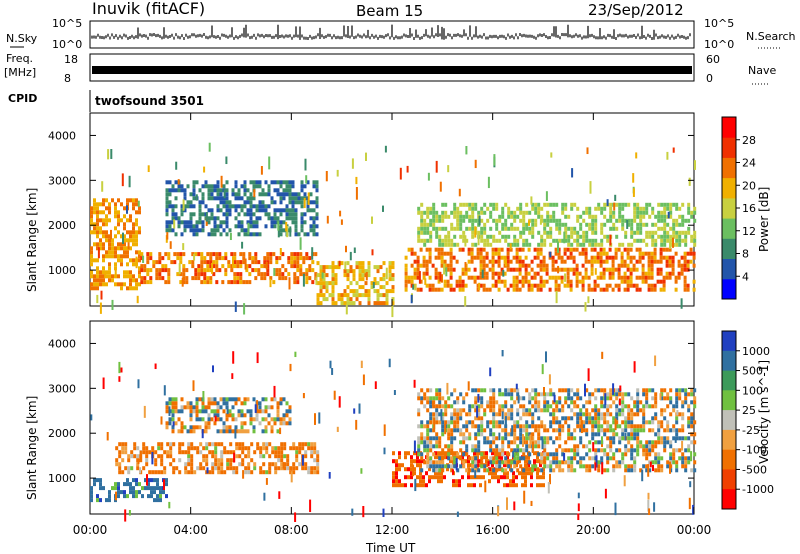  What do you see at coordinates (764, 219) in the screenshot?
I see `power-colorbar-label: Power [dB]` at bounding box center [764, 219].